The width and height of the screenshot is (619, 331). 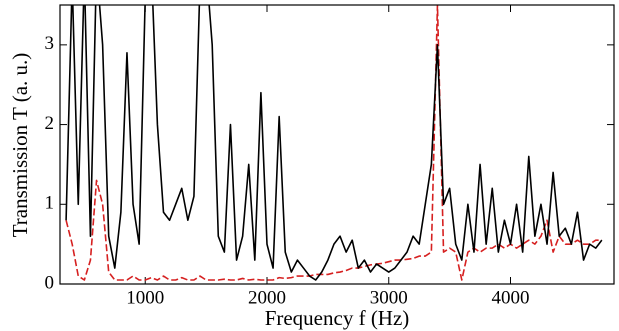 I want to click on x-tick-label: 3000, so click(x=389, y=297).